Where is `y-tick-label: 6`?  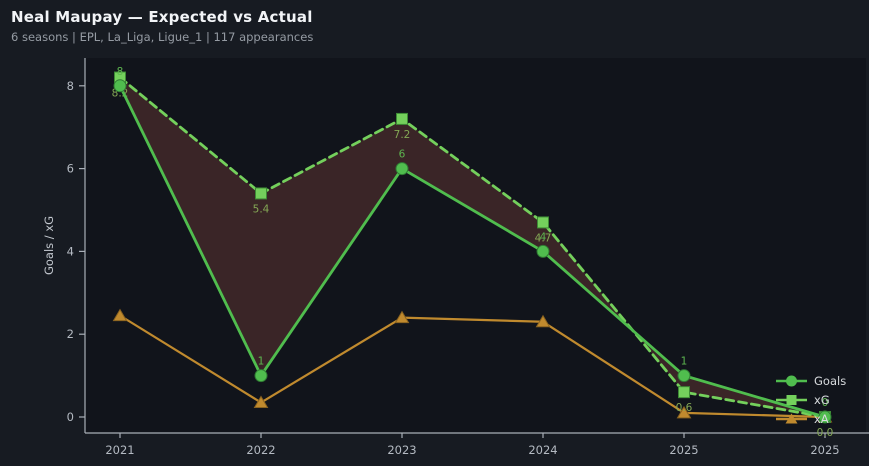
y-tick-label: 6 is located at coordinates (70, 169).